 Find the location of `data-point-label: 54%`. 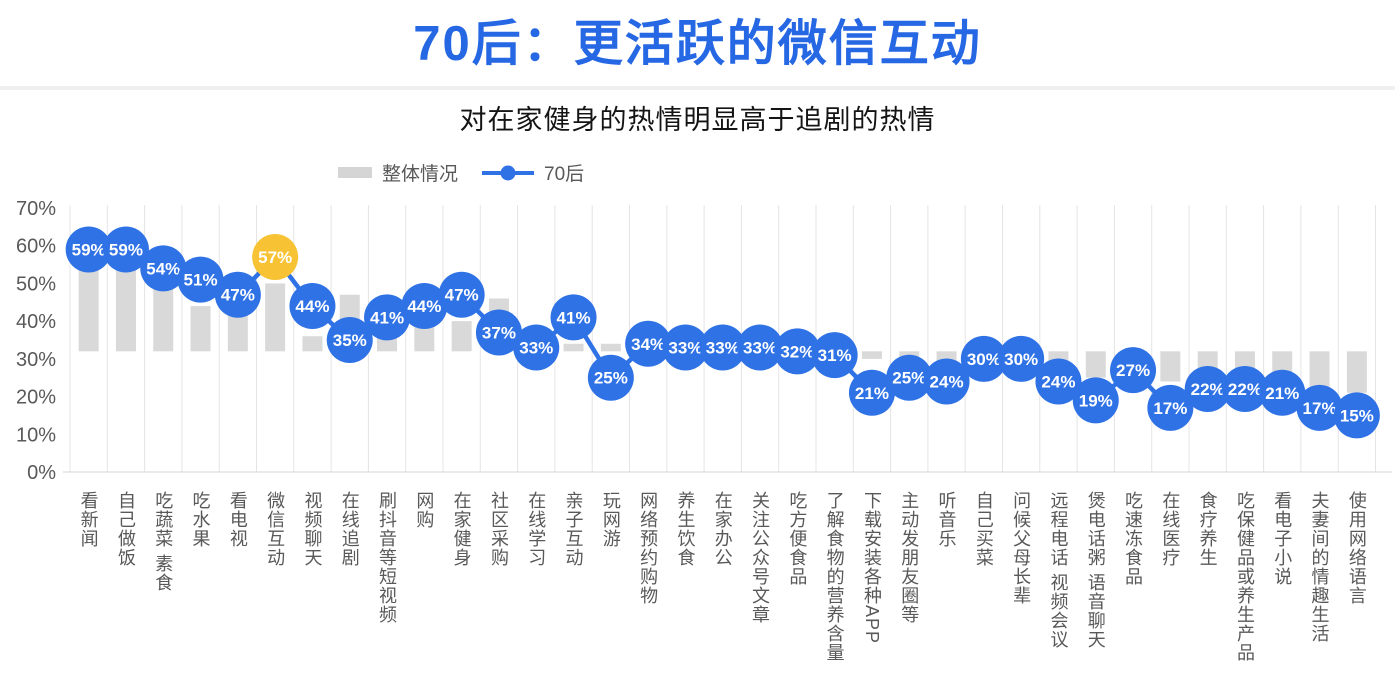

data-point-label: 54% is located at coordinates (163, 268).